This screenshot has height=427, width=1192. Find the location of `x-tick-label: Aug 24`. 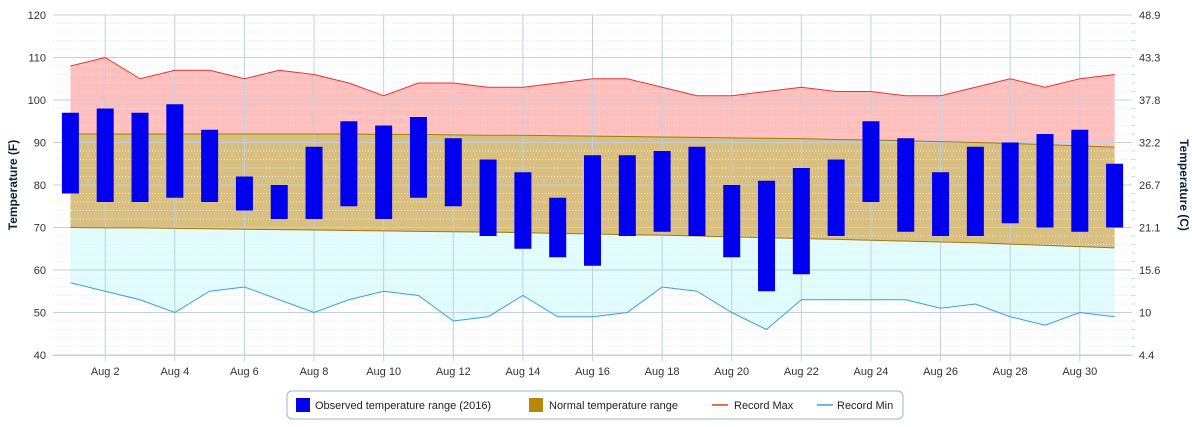

x-tick-label: Aug 24 is located at coordinates (871, 372).